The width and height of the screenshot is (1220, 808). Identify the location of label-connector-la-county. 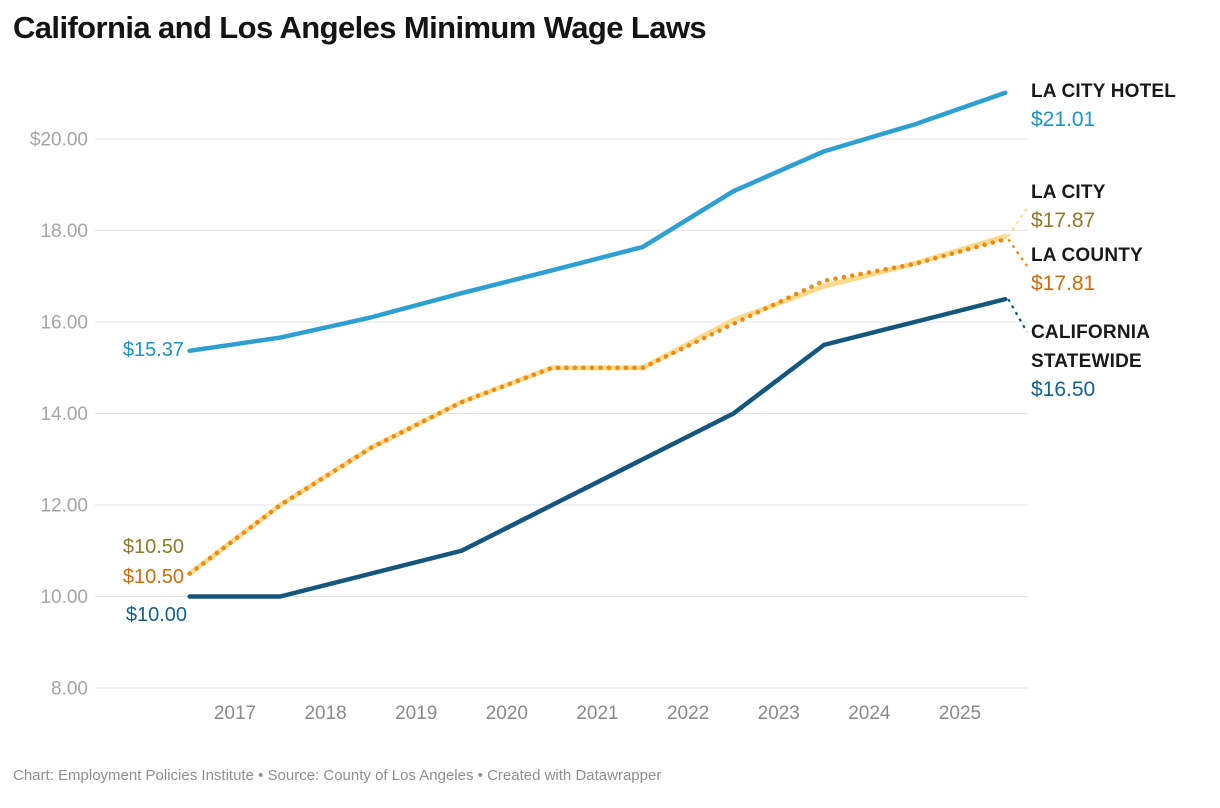
(1017, 252).